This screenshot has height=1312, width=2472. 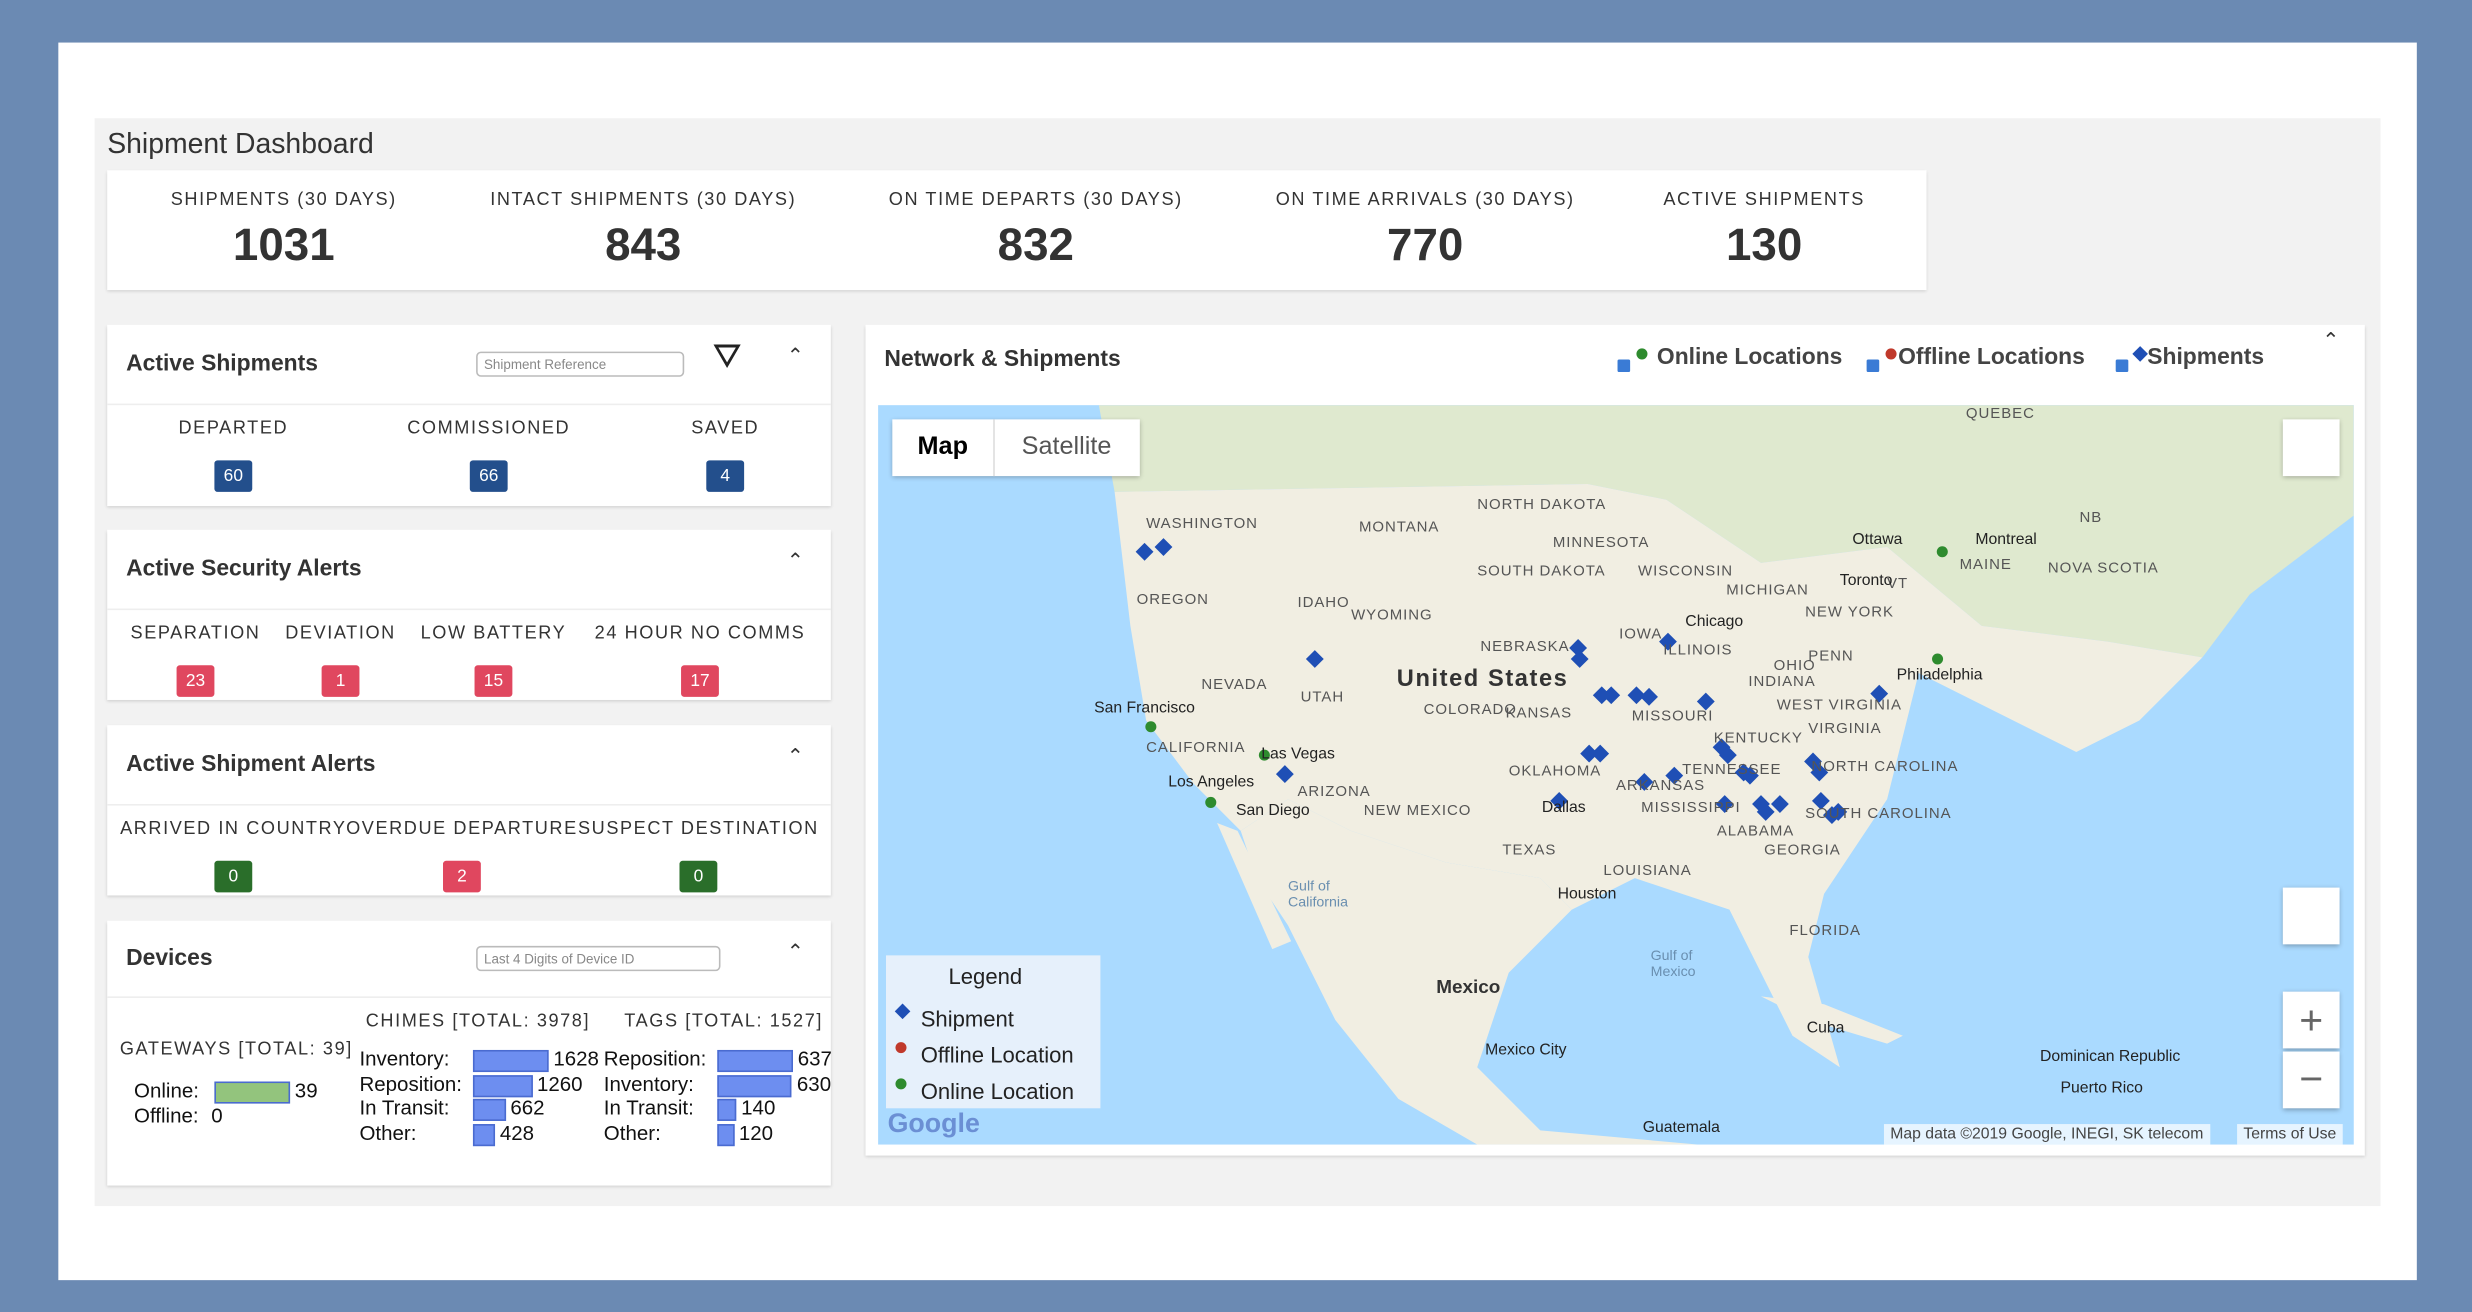 What do you see at coordinates (700, 681) in the screenshot?
I see `stat-badge: 17` at bounding box center [700, 681].